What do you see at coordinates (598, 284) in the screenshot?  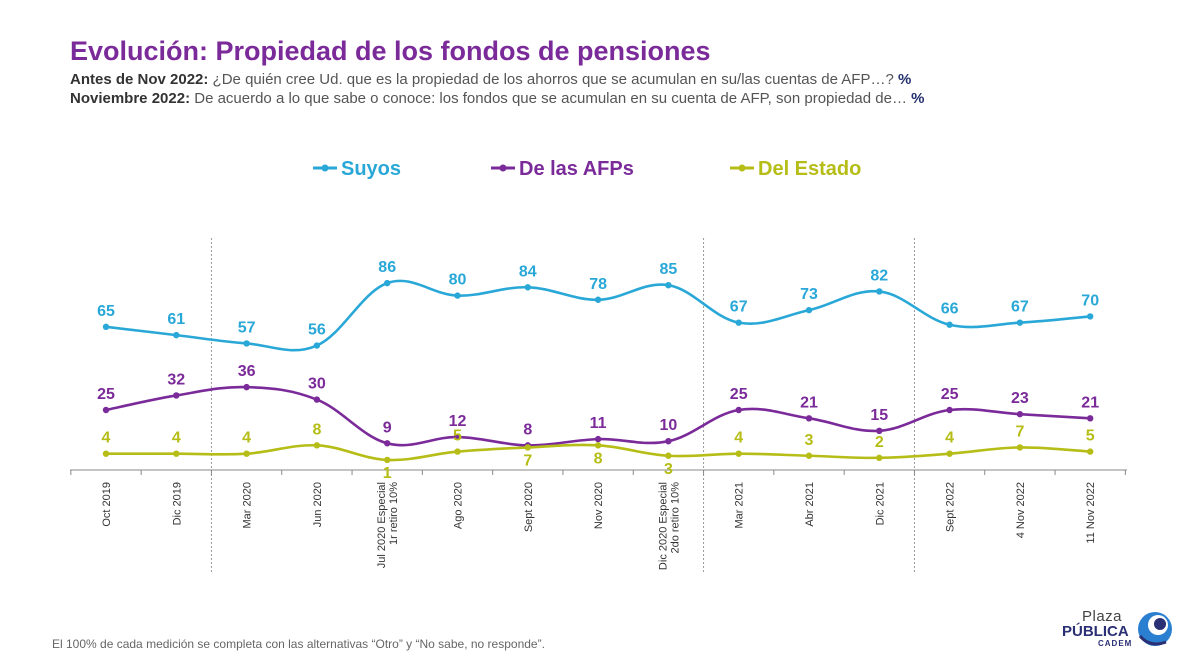 I see `data-label-suyos: 78` at bounding box center [598, 284].